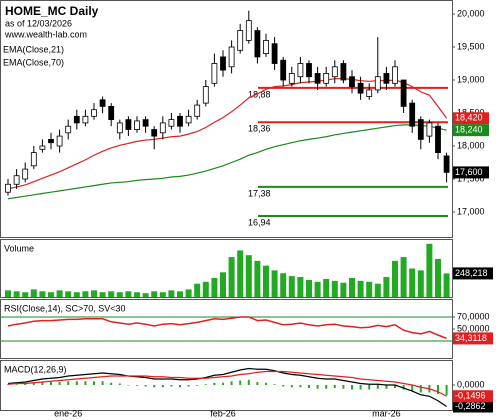 This screenshot has width=496, height=420. Describe the element at coordinates (45, 34) in the screenshot. I see `source: www.wealth-lab.com` at that location.